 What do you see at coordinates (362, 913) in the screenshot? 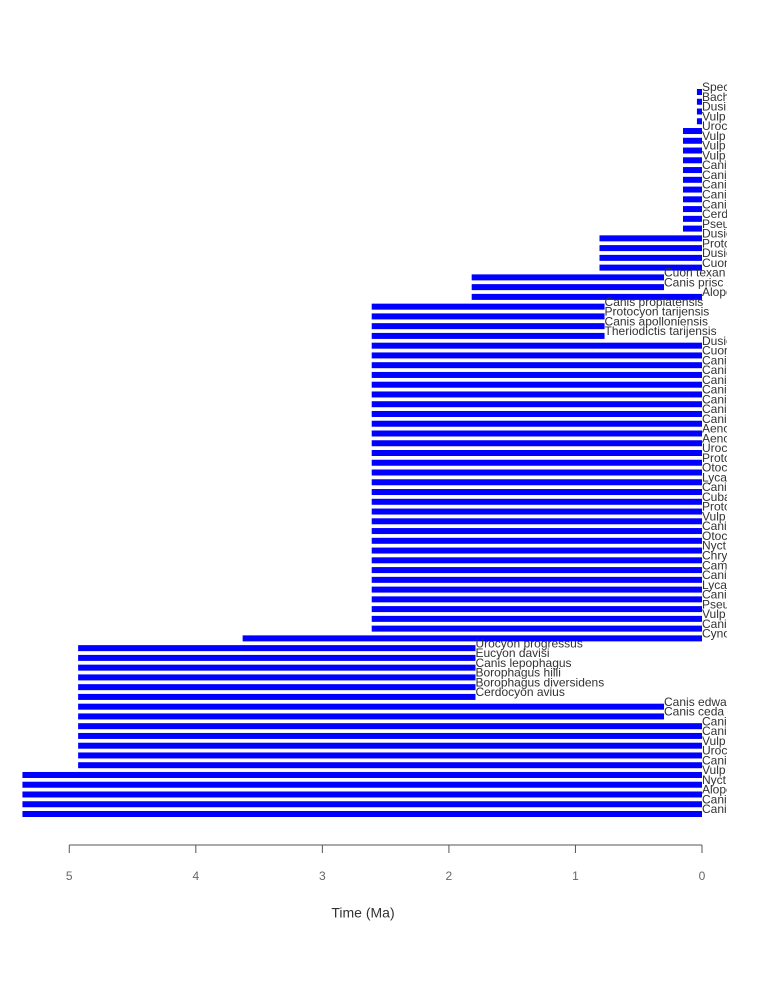
I see `x-axis-title: Time (Ma)` at bounding box center [362, 913].